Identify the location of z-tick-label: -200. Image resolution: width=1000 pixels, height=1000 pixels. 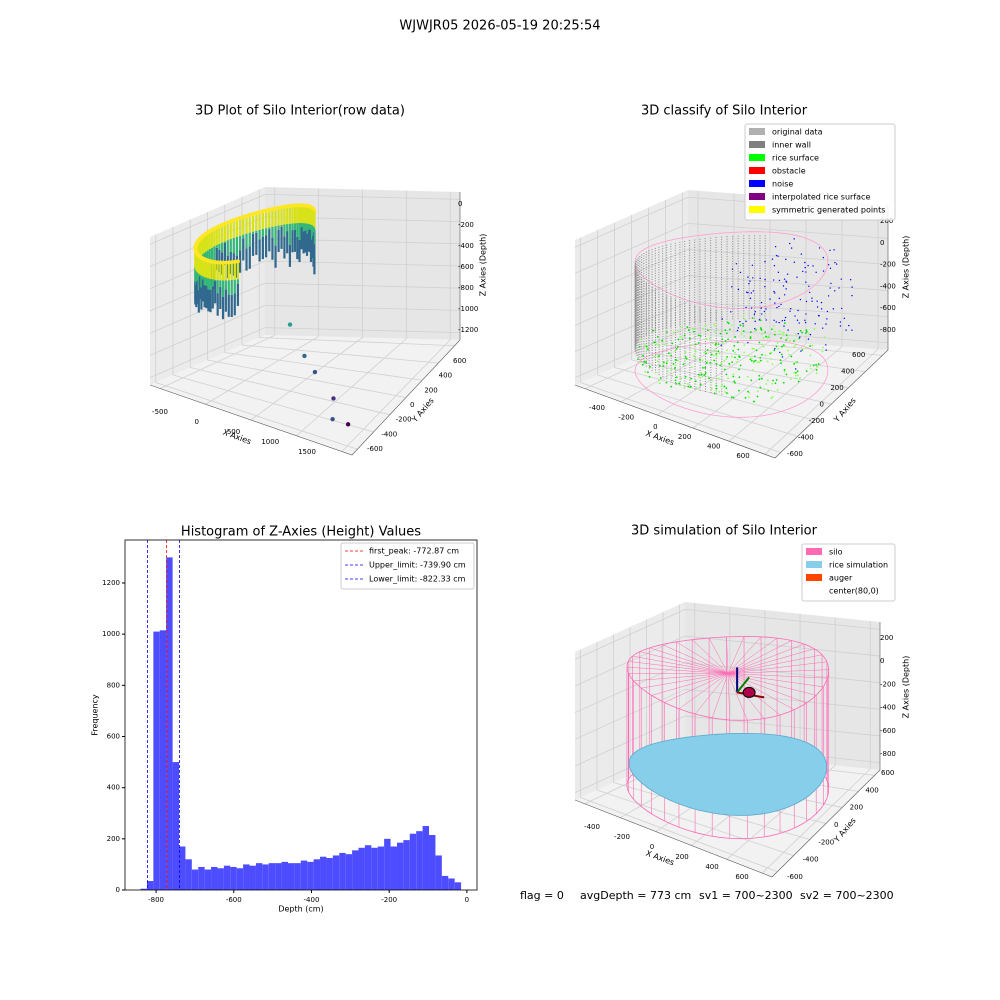
(888, 684).